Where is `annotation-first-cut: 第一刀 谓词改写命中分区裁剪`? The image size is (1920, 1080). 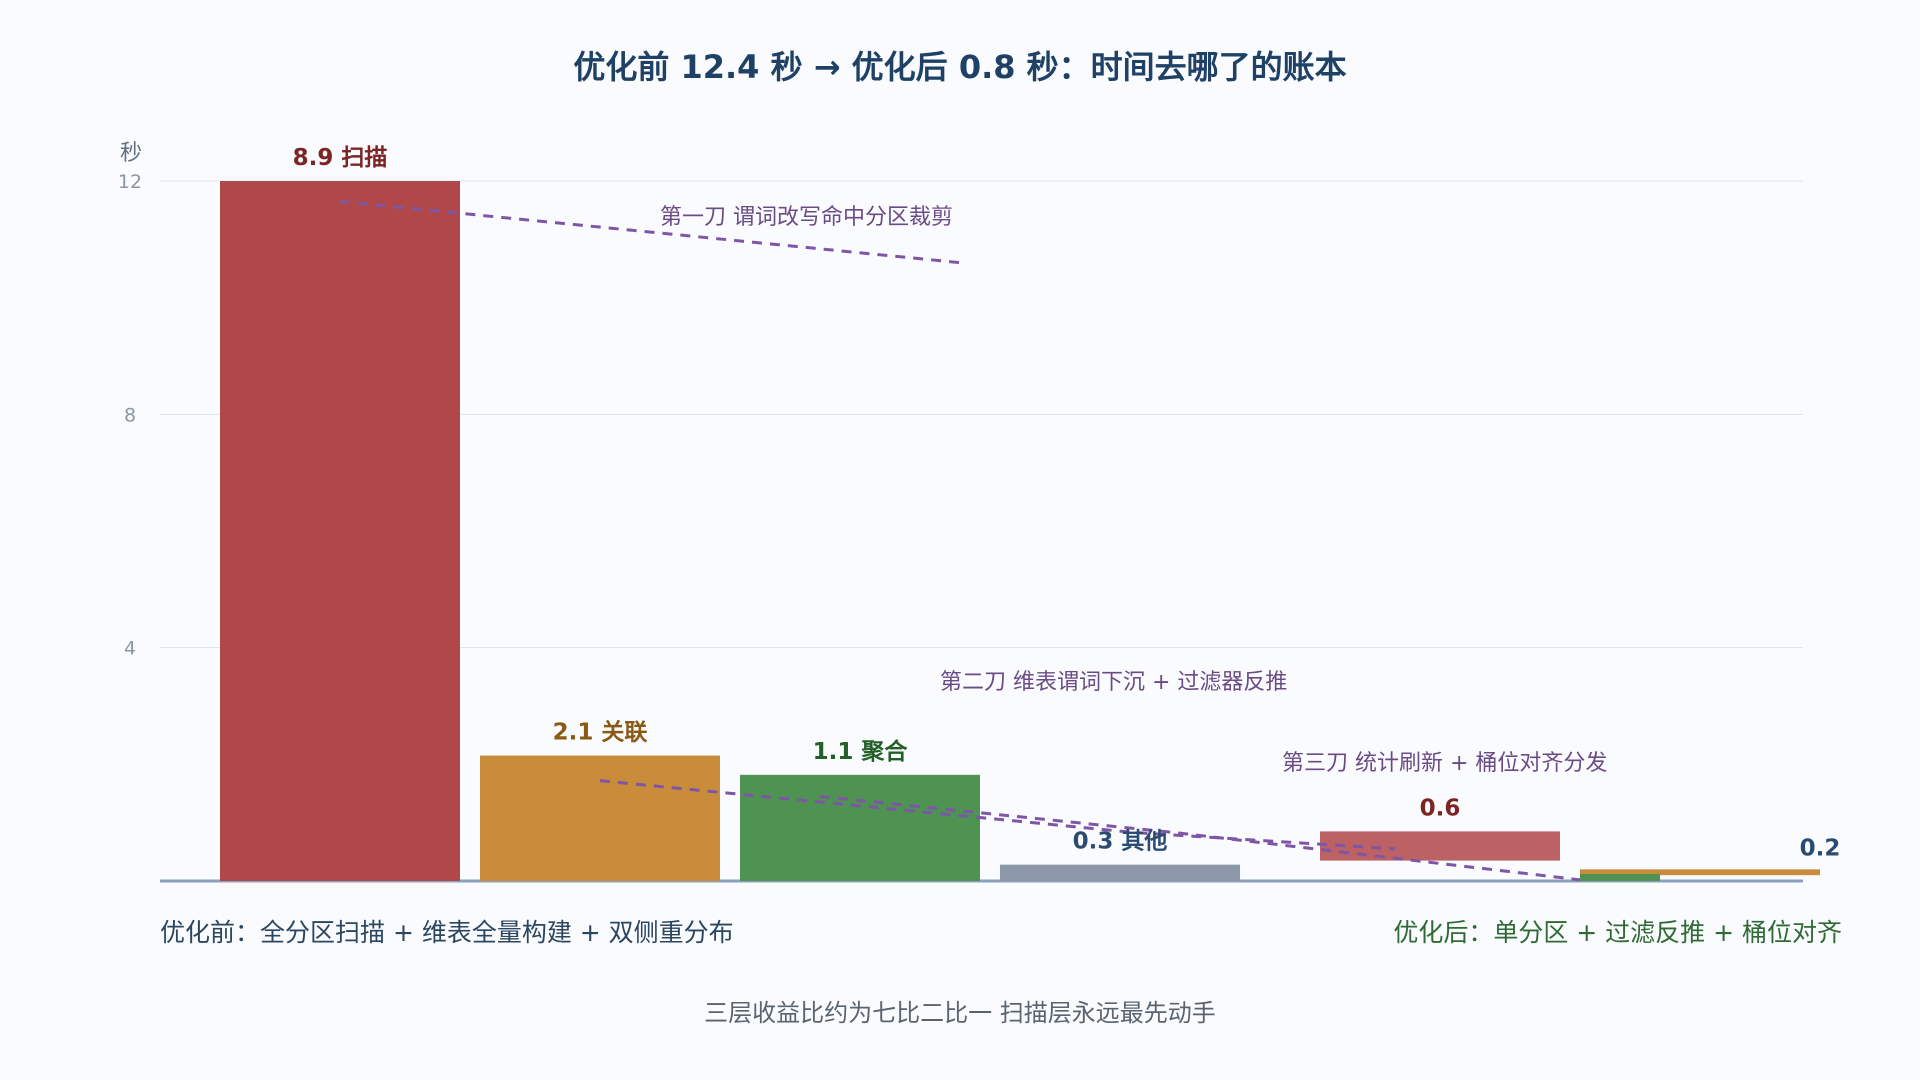
annotation-first-cut: 第一刀 谓词改写命中分区裁剪 is located at coordinates (806, 217).